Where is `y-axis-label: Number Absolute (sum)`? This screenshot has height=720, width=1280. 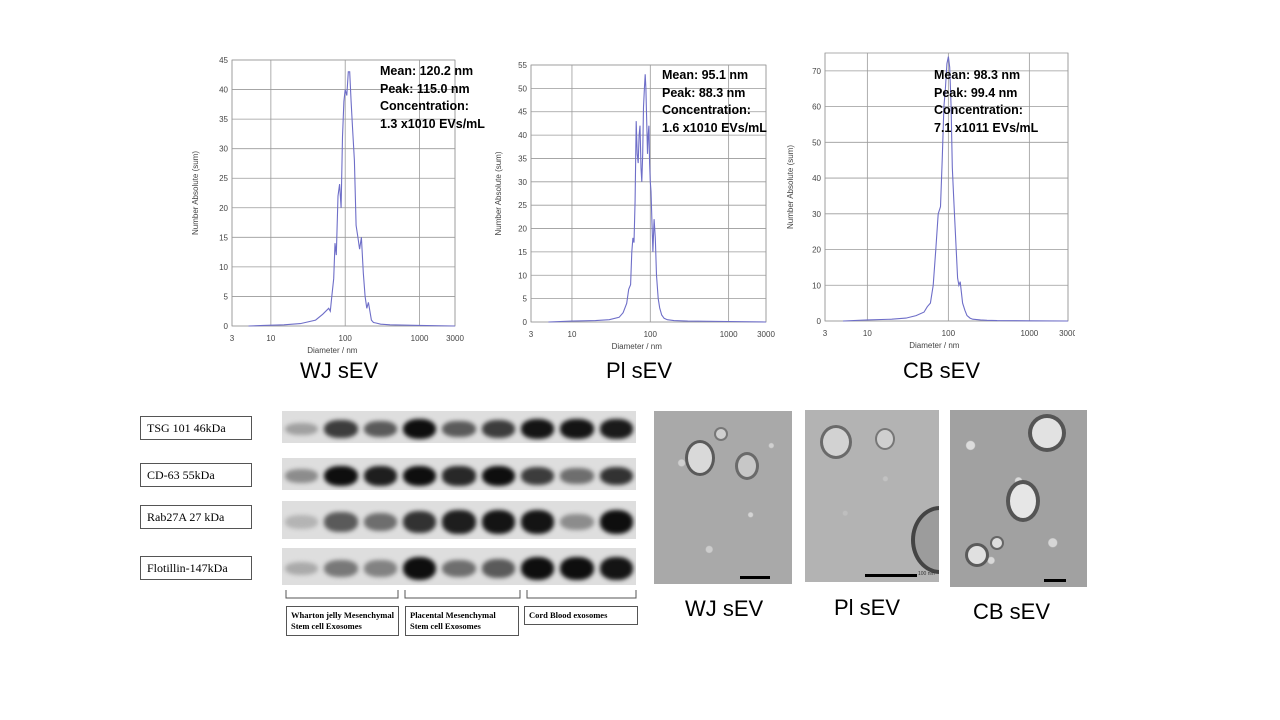 y-axis-label: Number Absolute (sum) is located at coordinates (195, 193).